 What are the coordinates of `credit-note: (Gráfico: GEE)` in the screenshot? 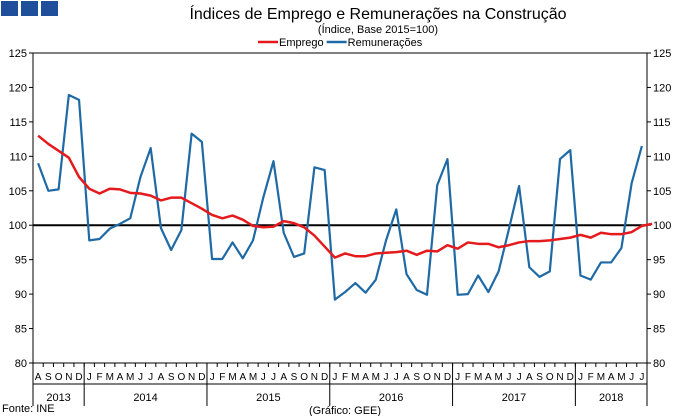 It's located at (345, 410).